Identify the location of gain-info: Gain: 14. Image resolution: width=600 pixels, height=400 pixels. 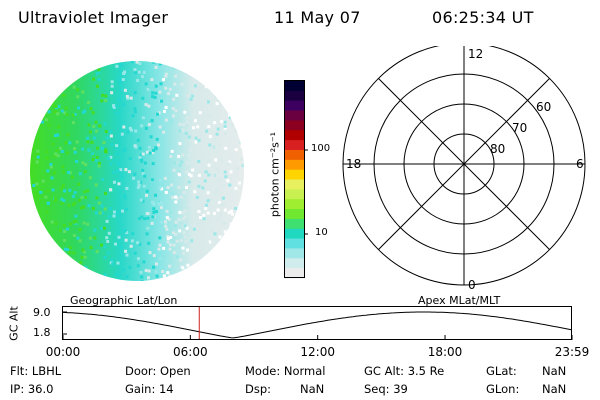
(149, 389).